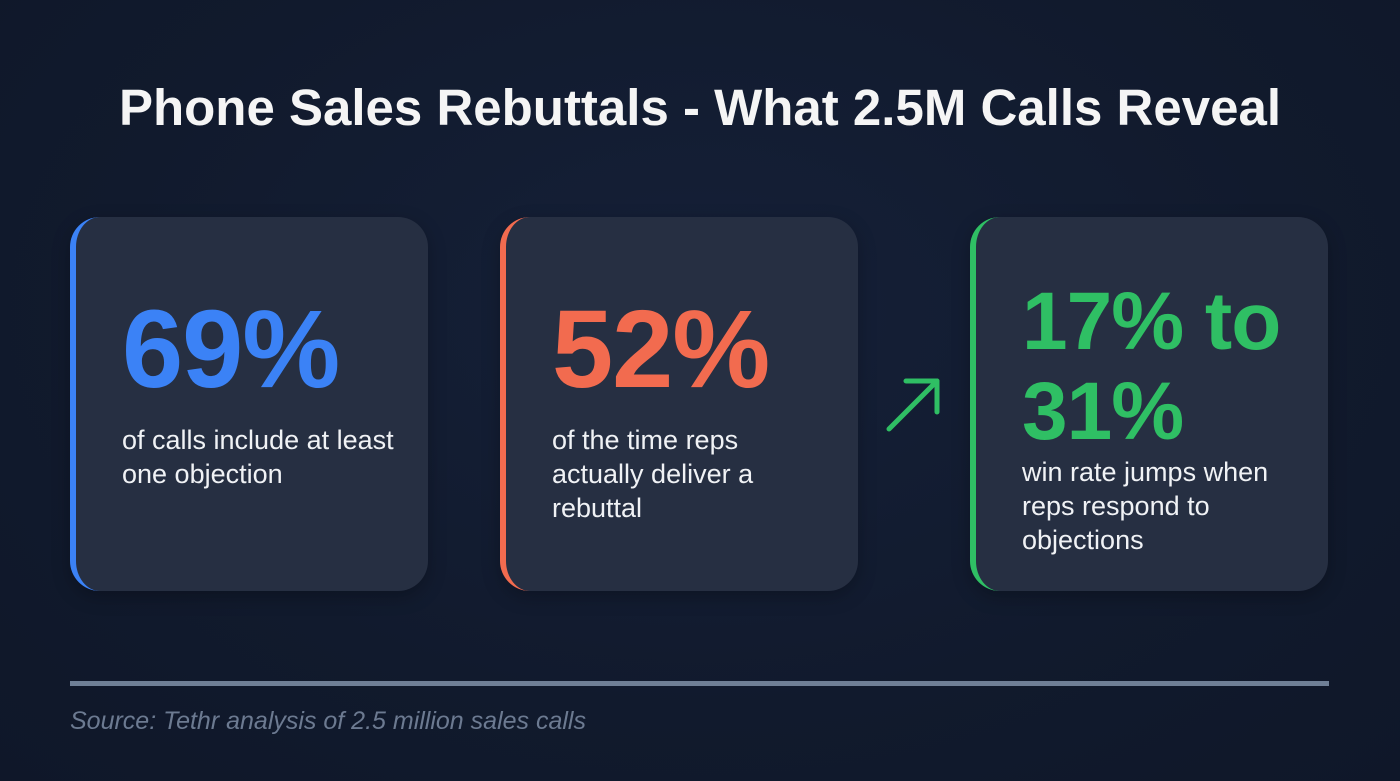 The width and height of the screenshot is (1400, 781). What do you see at coordinates (231, 349) in the screenshot?
I see `stat-value: 69%` at bounding box center [231, 349].